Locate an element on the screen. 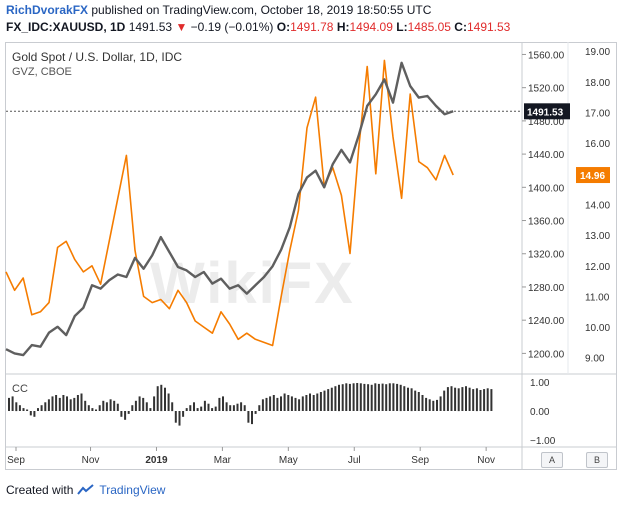  low-label: L: is located at coordinates (402, 27).